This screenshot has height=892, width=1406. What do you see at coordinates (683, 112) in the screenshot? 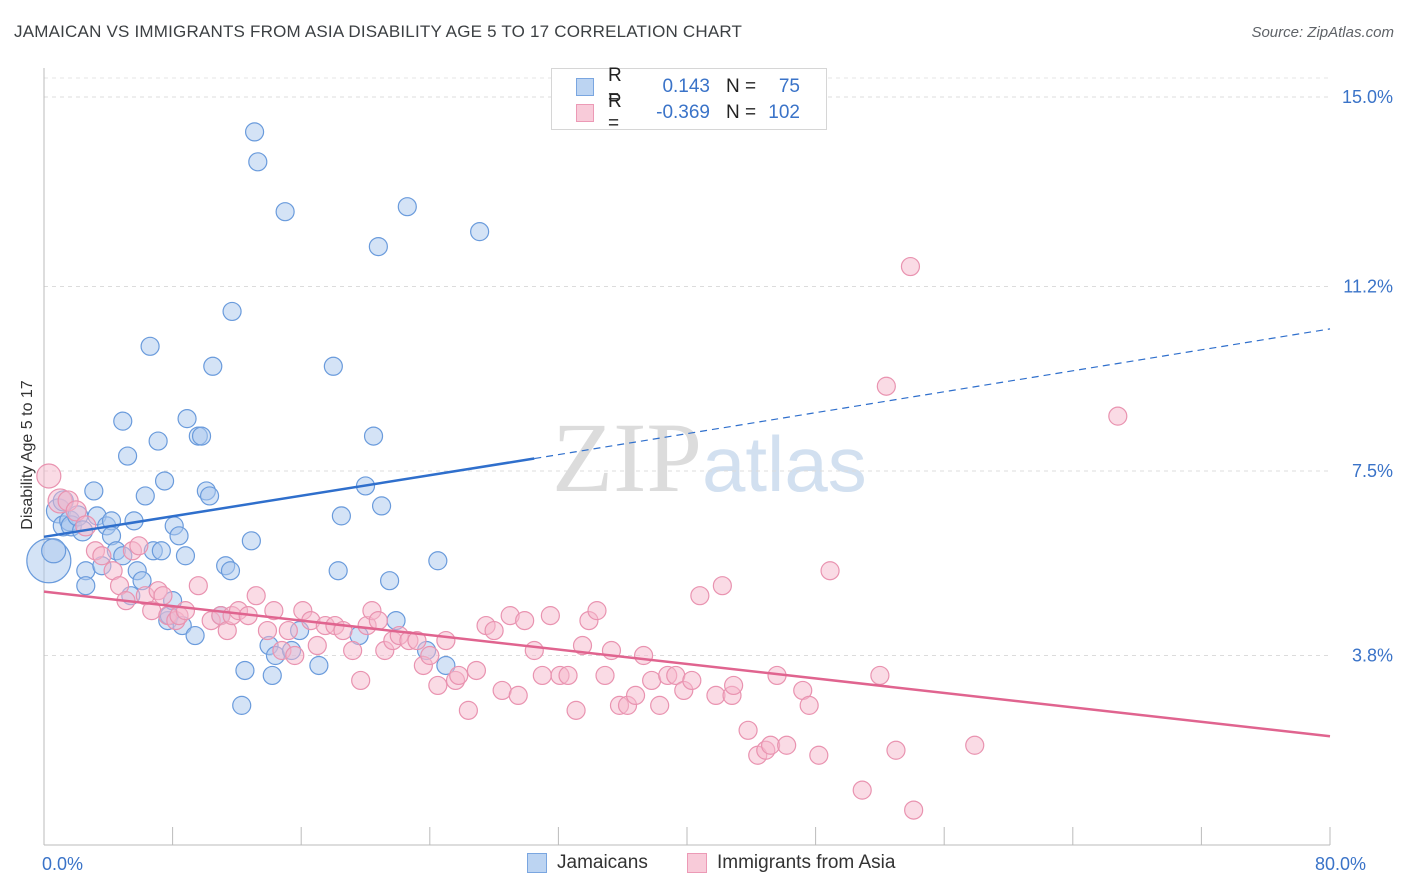
I see `legend-r-value: -0.369` at bounding box center [683, 112].